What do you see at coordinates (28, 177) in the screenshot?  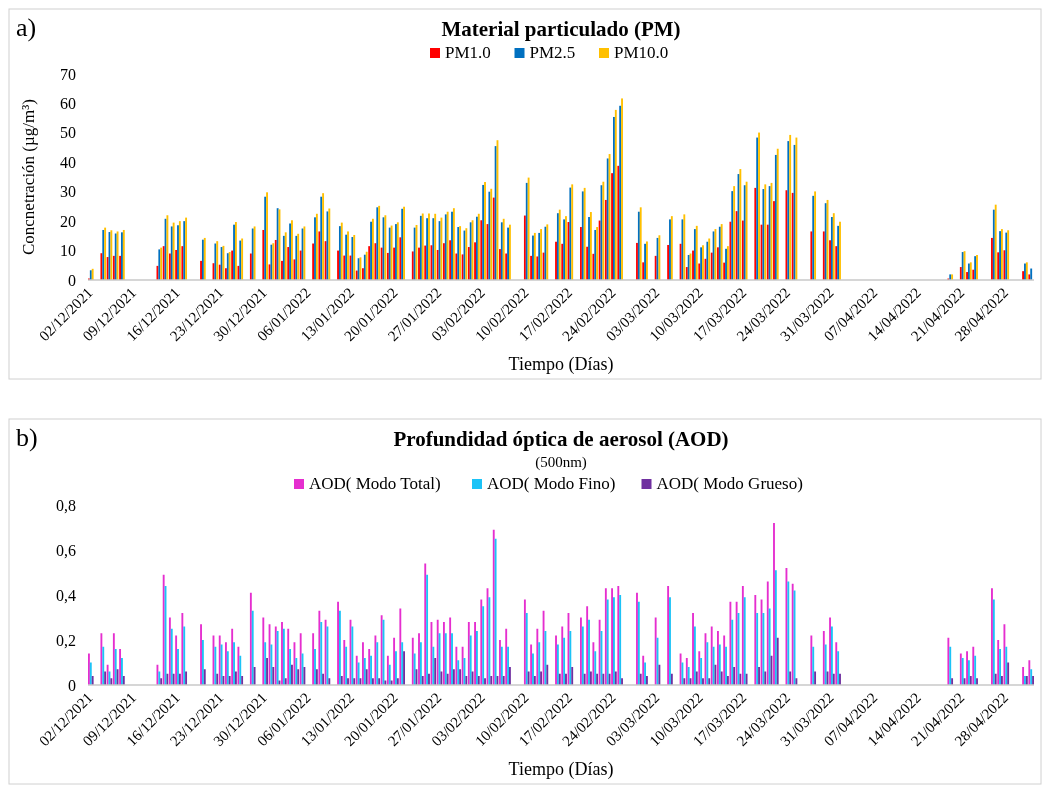 I see `y-axis-title: Concnetración (µg/m³)` at bounding box center [28, 177].